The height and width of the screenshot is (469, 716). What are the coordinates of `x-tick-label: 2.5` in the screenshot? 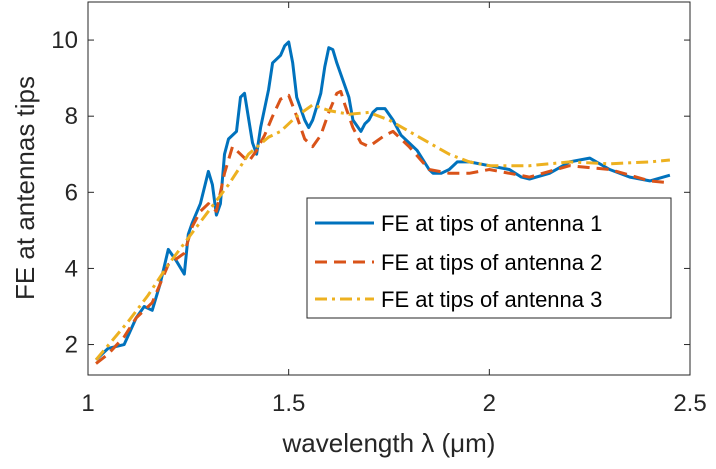 It's located at (689, 403).